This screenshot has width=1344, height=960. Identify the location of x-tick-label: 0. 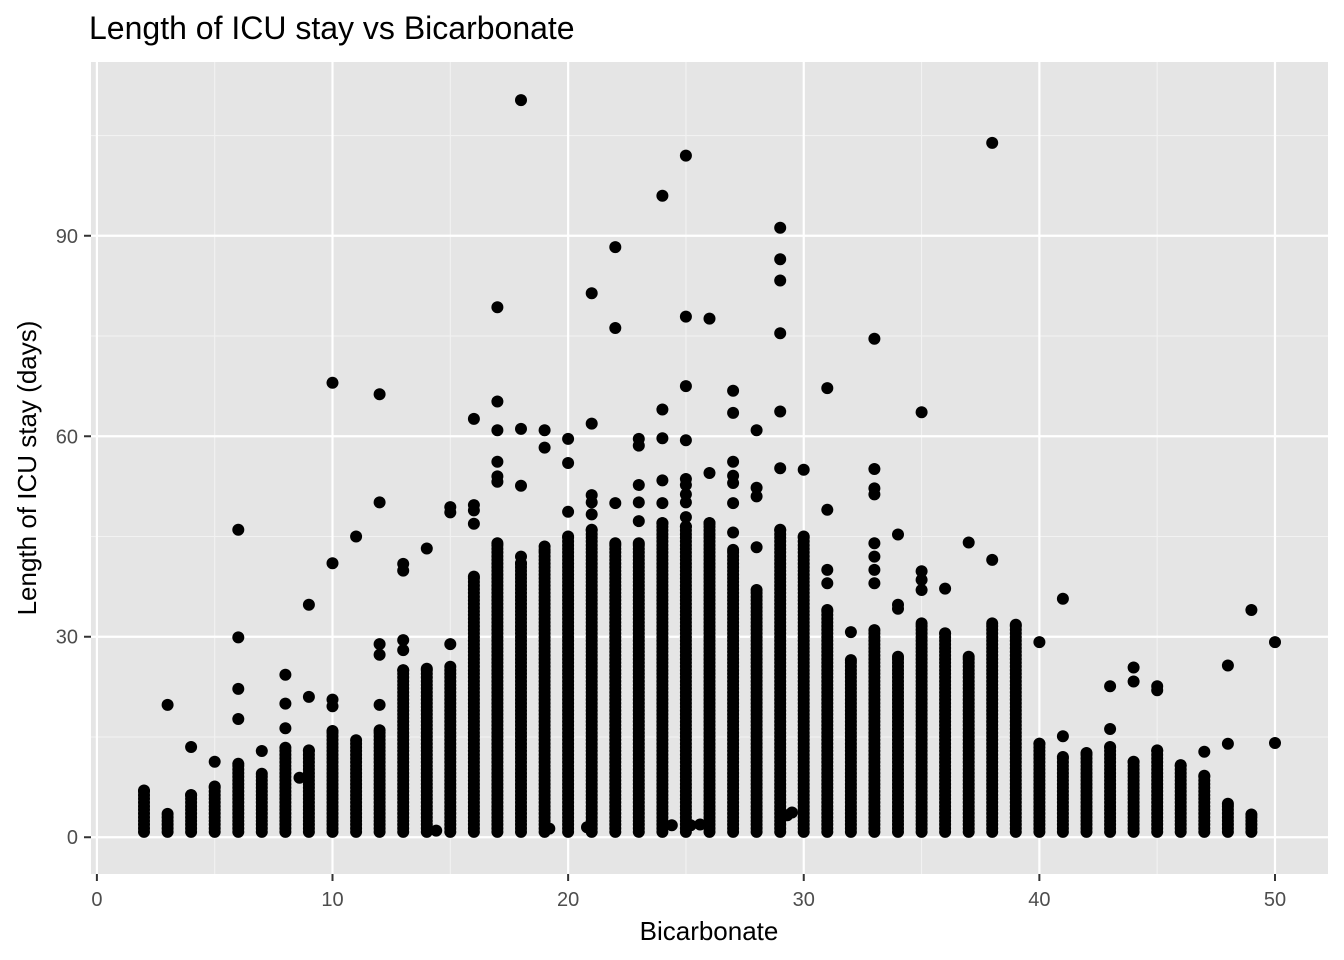
(96, 900).